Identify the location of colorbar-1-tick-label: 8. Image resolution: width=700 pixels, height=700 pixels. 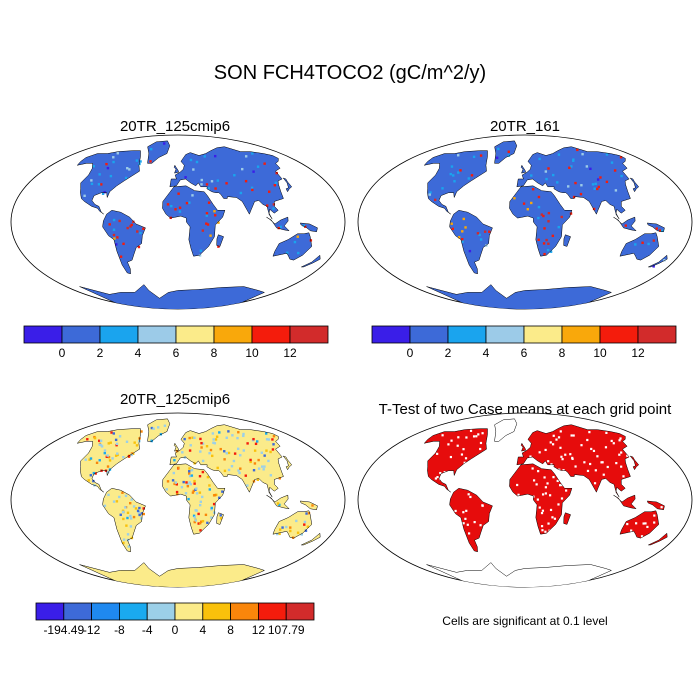
(214, 353).